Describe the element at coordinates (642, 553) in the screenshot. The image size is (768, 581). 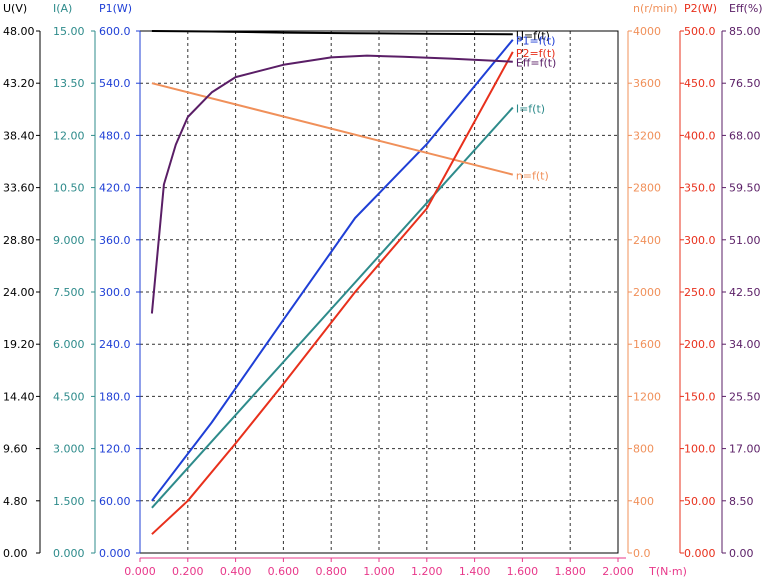
I see `y-tick-label-n: 0.0` at that location.